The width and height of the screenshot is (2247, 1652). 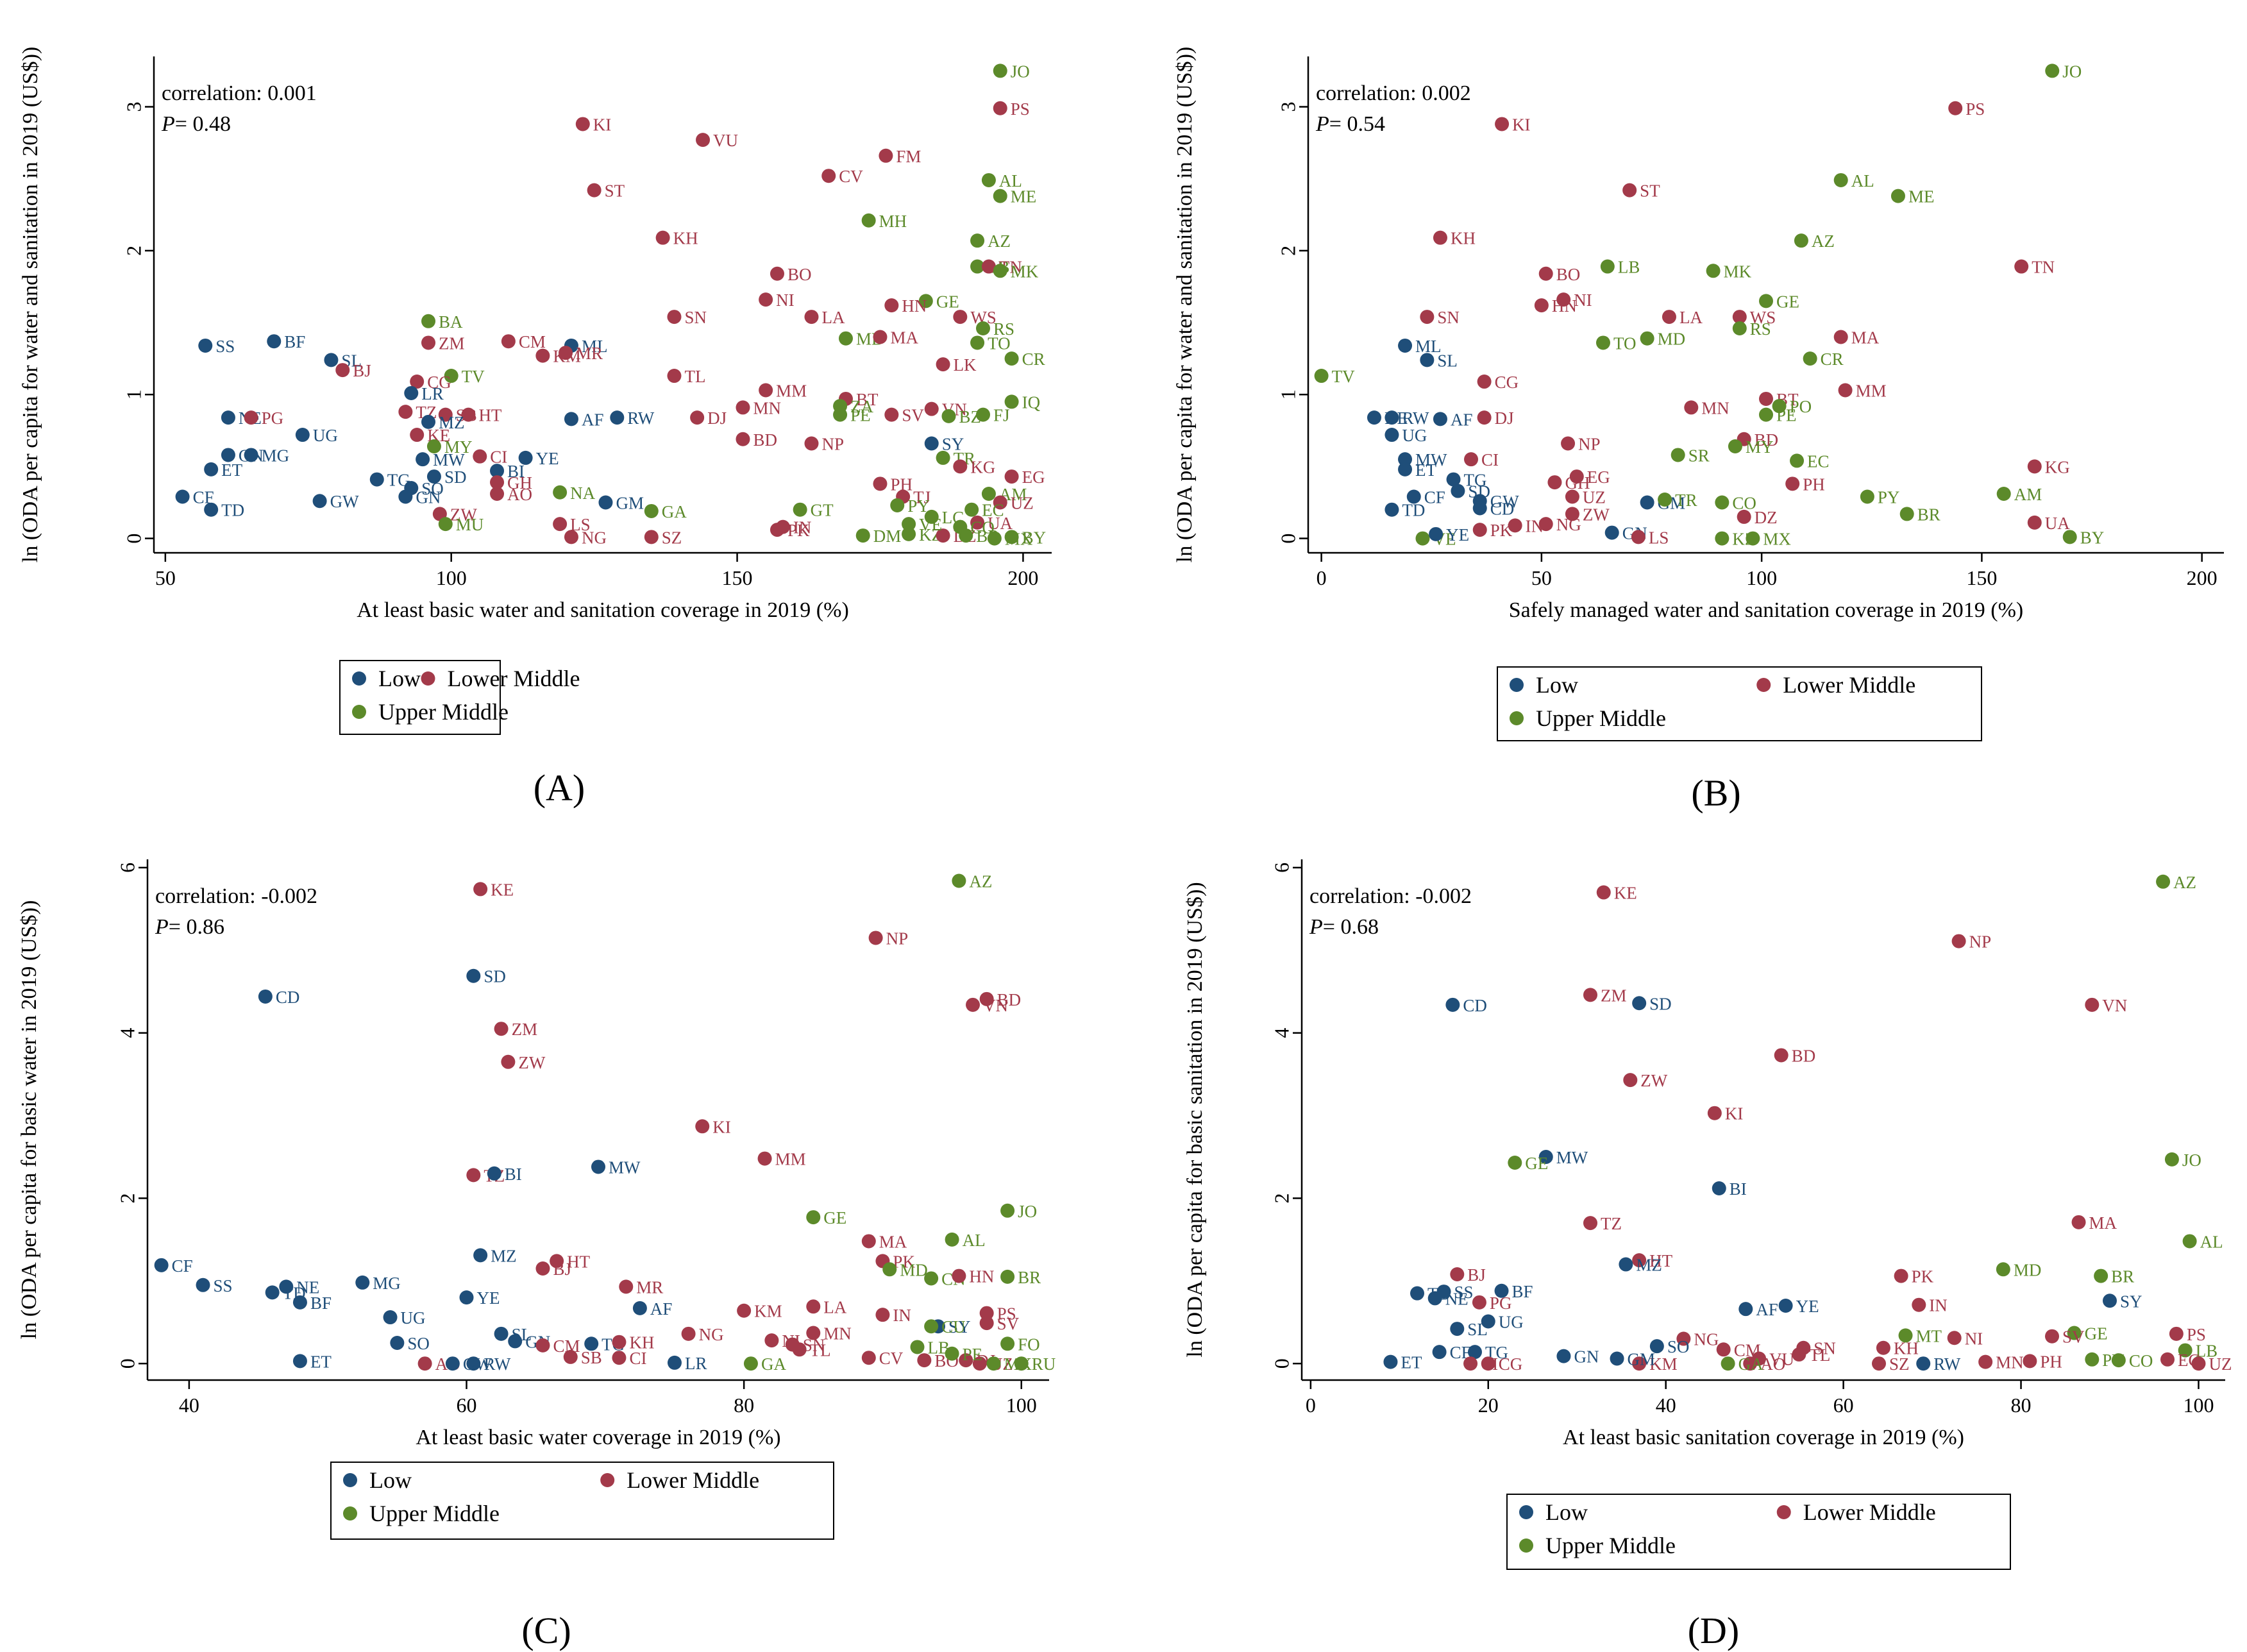 What do you see at coordinates (432, 488) in the screenshot?
I see `data-label-so: SO` at bounding box center [432, 488].